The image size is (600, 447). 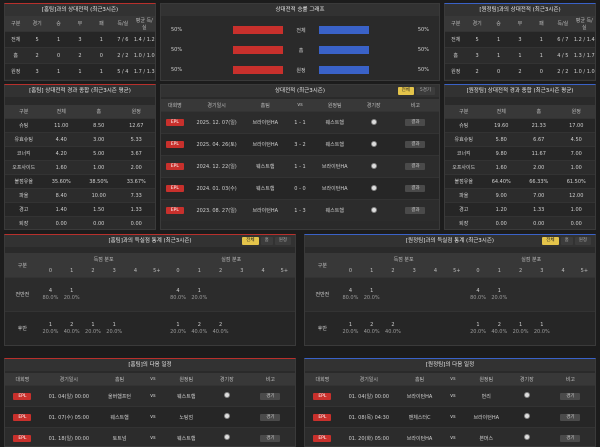 What do you see at coordinates (24, 125) in the screenshot?
I see `stats-cell: 슈팅` at bounding box center [24, 125].